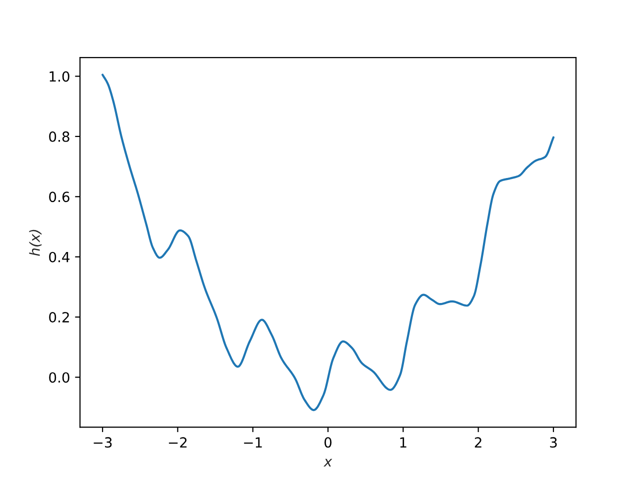 This screenshot has height=480, width=640. Describe the element at coordinates (328, 442) in the screenshot. I see `x-tick-label: 0` at that location.